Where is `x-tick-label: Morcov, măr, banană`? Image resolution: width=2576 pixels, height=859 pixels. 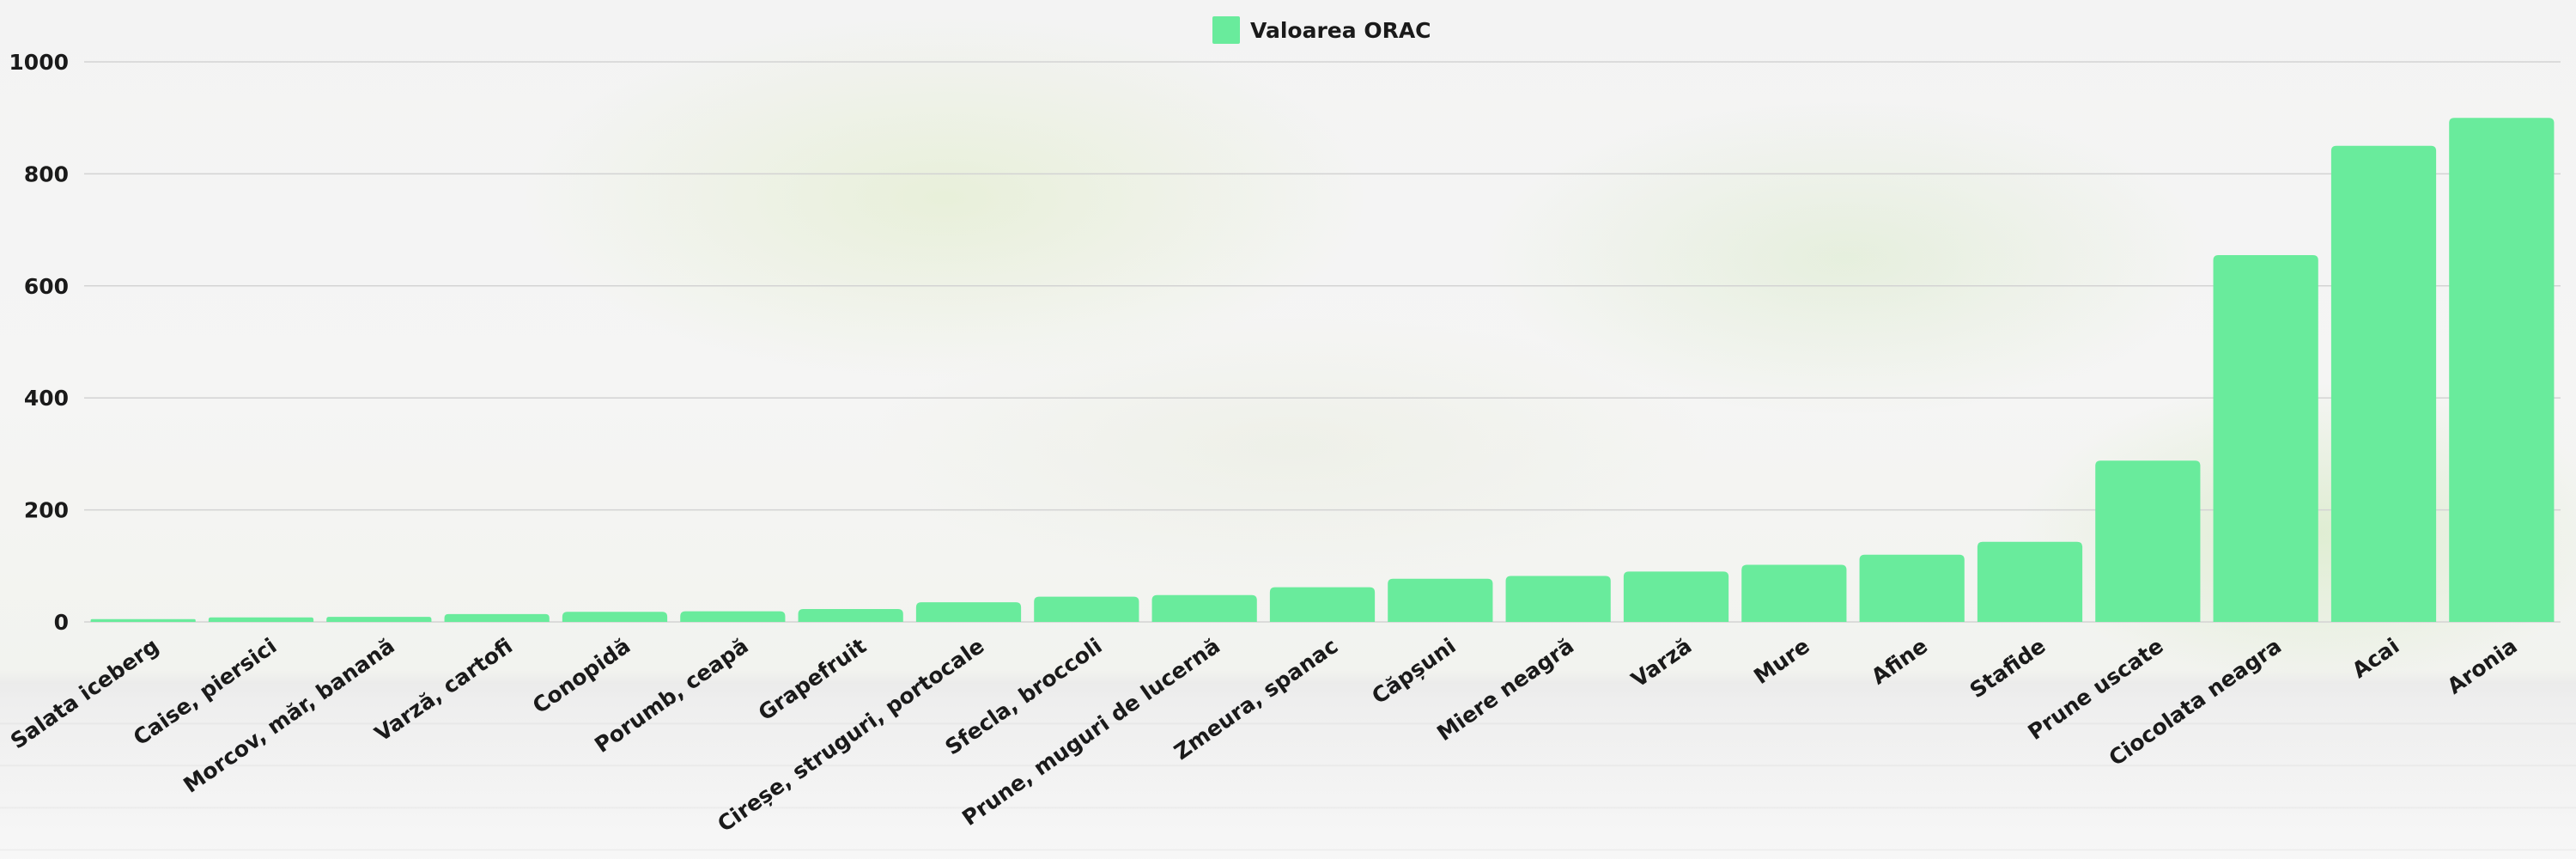
x-tick-label: Morcov, măr, banană is located at coordinates (289, 715).